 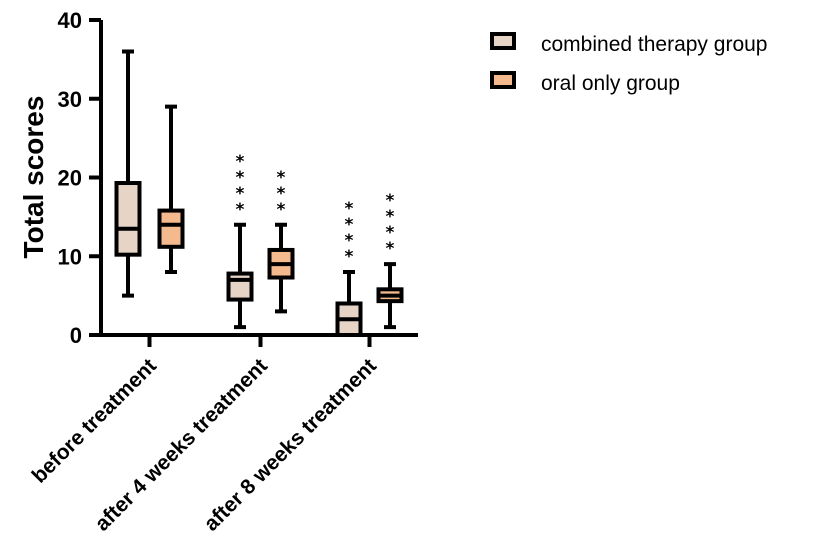 What do you see at coordinates (290, 444) in the screenshot?
I see `x-category-label: after 8 weeks treatment` at bounding box center [290, 444].